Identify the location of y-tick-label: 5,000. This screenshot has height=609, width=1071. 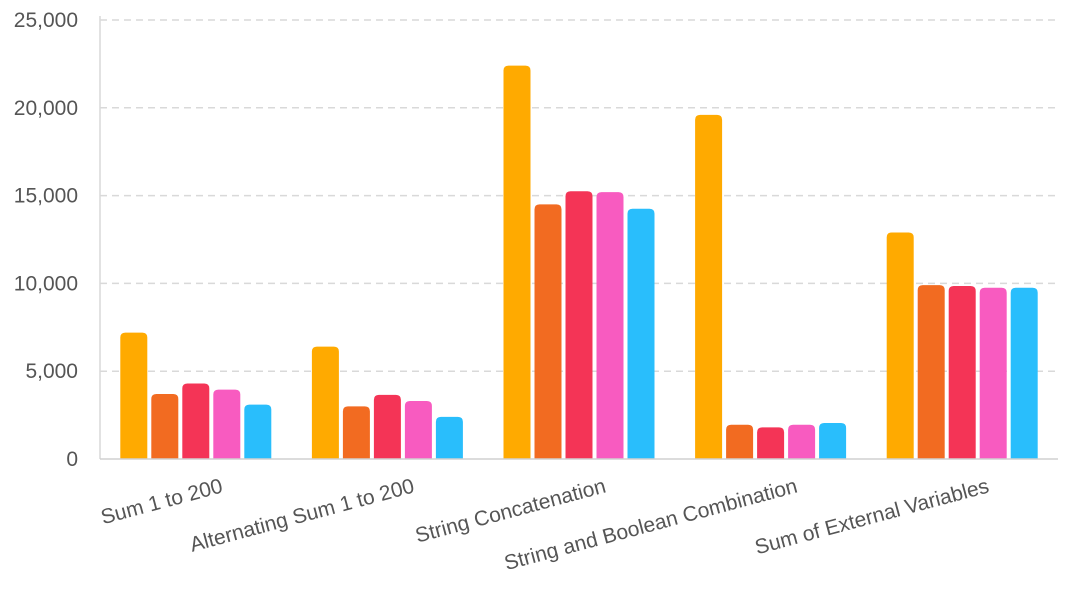
(51, 371).